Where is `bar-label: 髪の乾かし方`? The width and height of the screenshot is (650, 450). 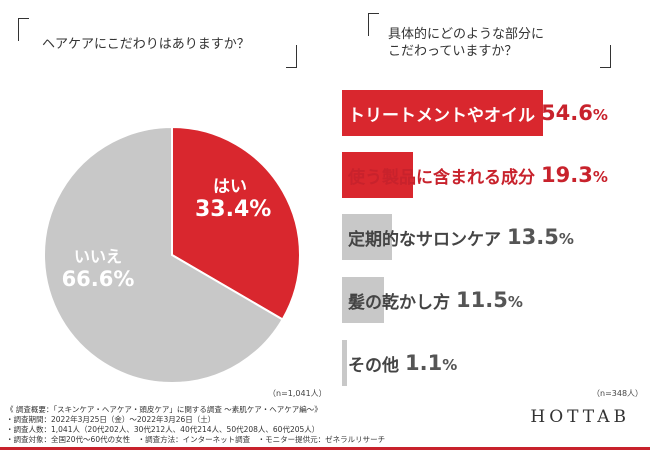 bar-label: 髪の乾かし方 is located at coordinates (399, 302).